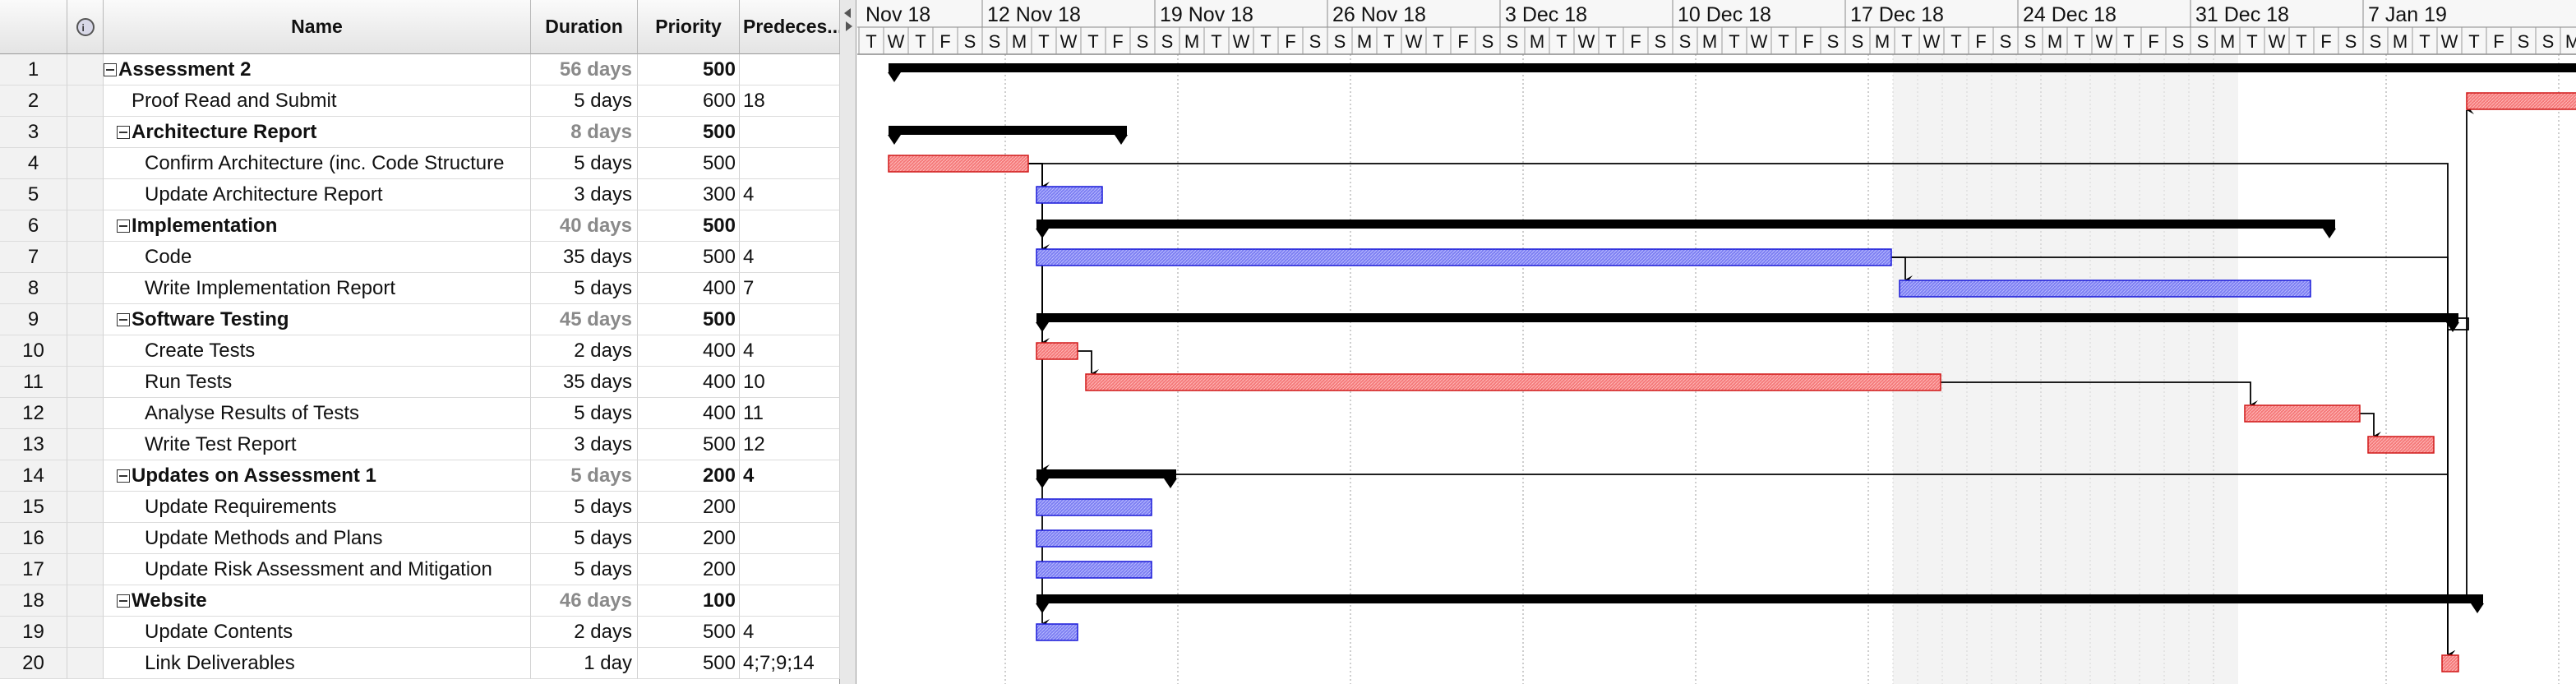 The width and height of the screenshot is (2576, 684). I want to click on task-name-cell: Update Risk Assessment and Mitigation, so click(317, 569).